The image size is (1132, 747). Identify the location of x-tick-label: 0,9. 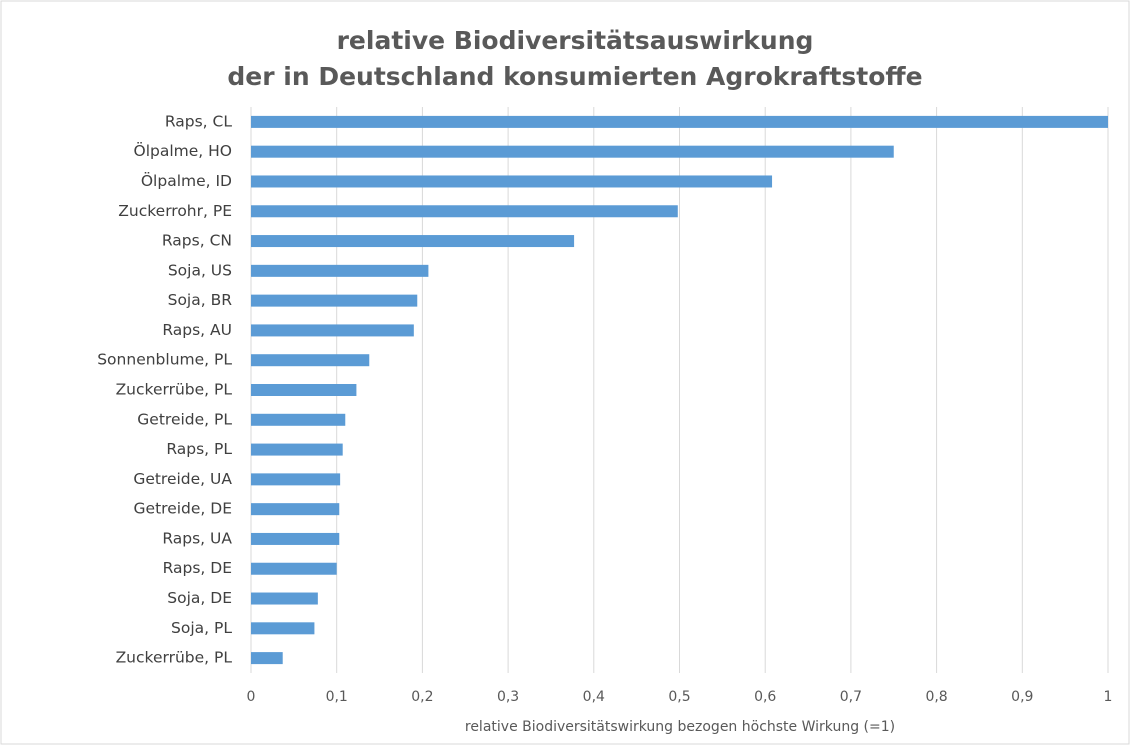
(1022, 697).